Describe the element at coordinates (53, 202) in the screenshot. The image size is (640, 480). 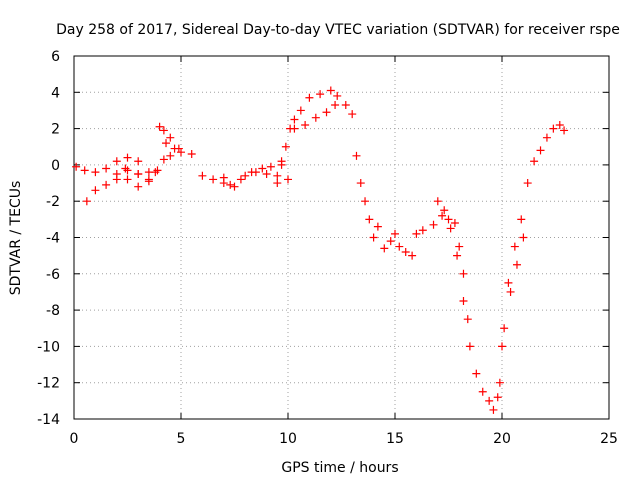
I see `y-tick-label: -2` at that location.